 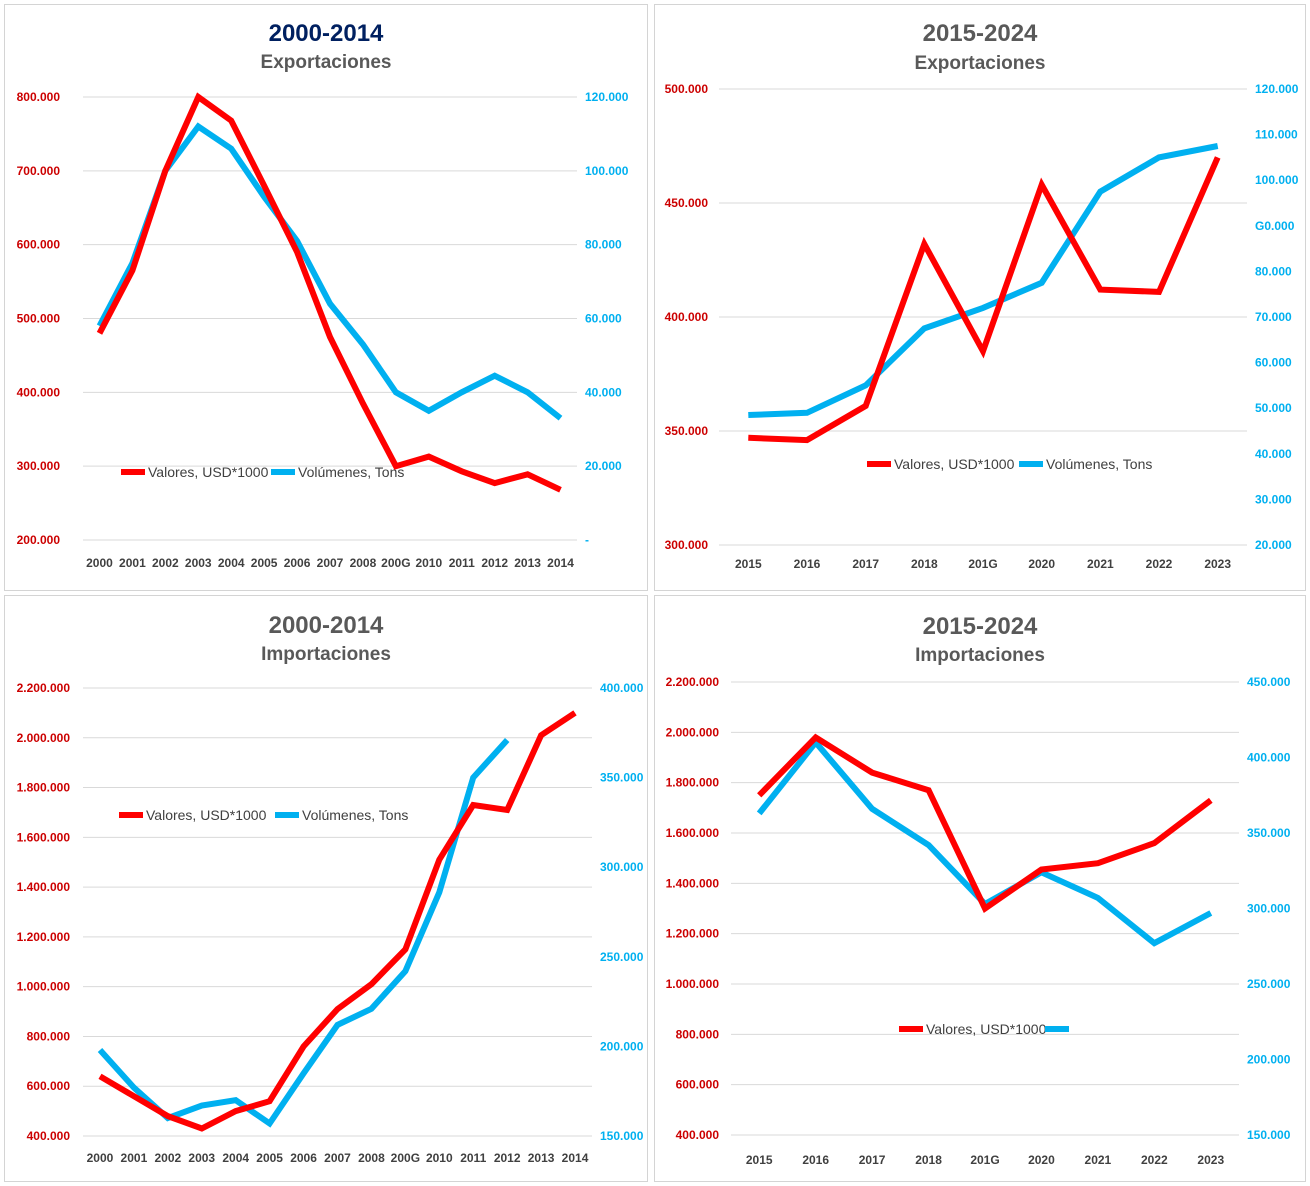 I want to click on legend-label: Volúmenes, Tons, so click(x=351, y=472).